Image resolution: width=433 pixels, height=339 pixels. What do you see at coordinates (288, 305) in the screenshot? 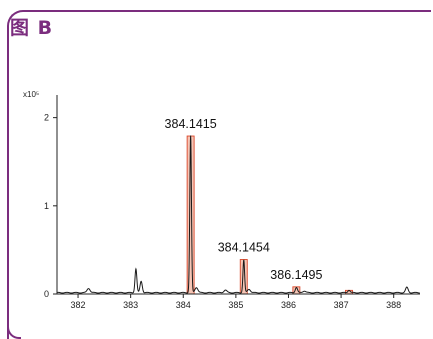
I see `x-tick-label-386: 386` at bounding box center [288, 305].